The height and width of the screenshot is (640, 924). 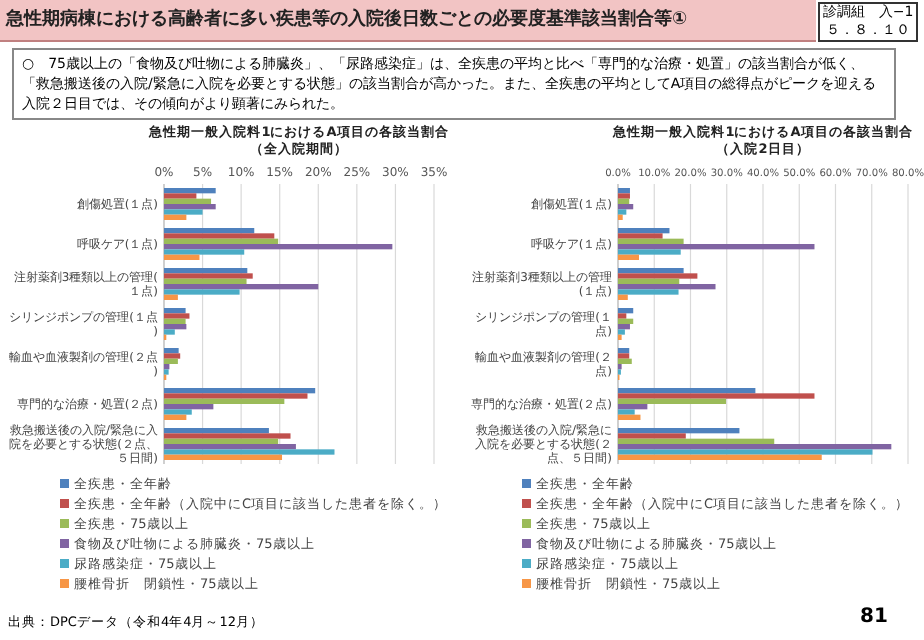 I want to click on text: 急性期病棟における高齢者に多い疾患等の入院後日数ごとの必要度基準該当割合等①, so click(x=408, y=21).